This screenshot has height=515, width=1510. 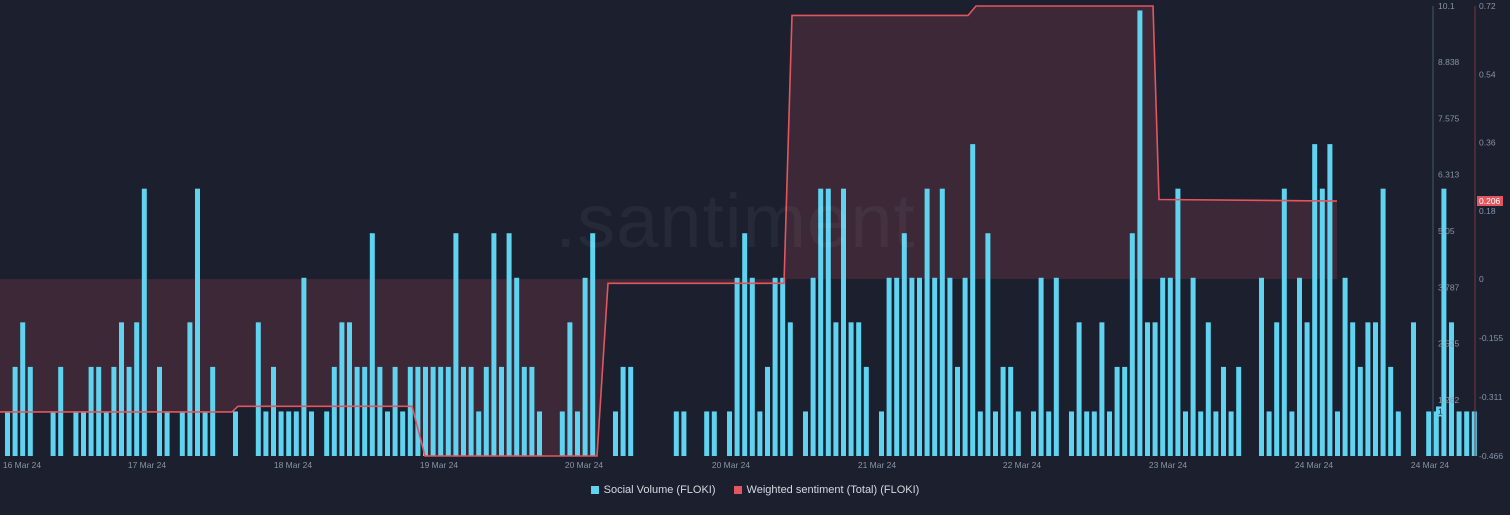 I want to click on x-axis-tick-label: 20 Mar 24, so click(x=584, y=465).